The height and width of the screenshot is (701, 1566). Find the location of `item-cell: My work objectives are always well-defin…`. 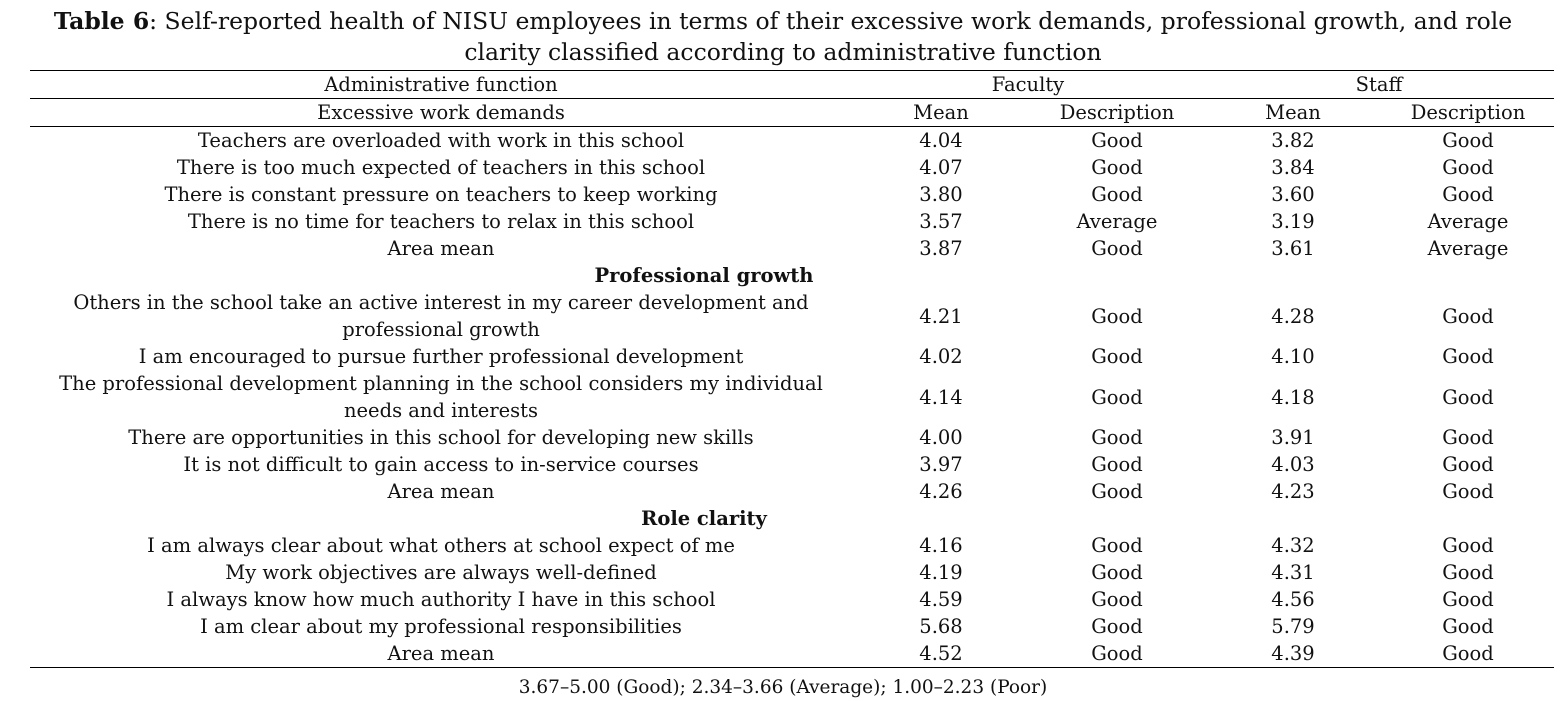

item-cell: My work objectives are always well-defin… is located at coordinates (441, 572).